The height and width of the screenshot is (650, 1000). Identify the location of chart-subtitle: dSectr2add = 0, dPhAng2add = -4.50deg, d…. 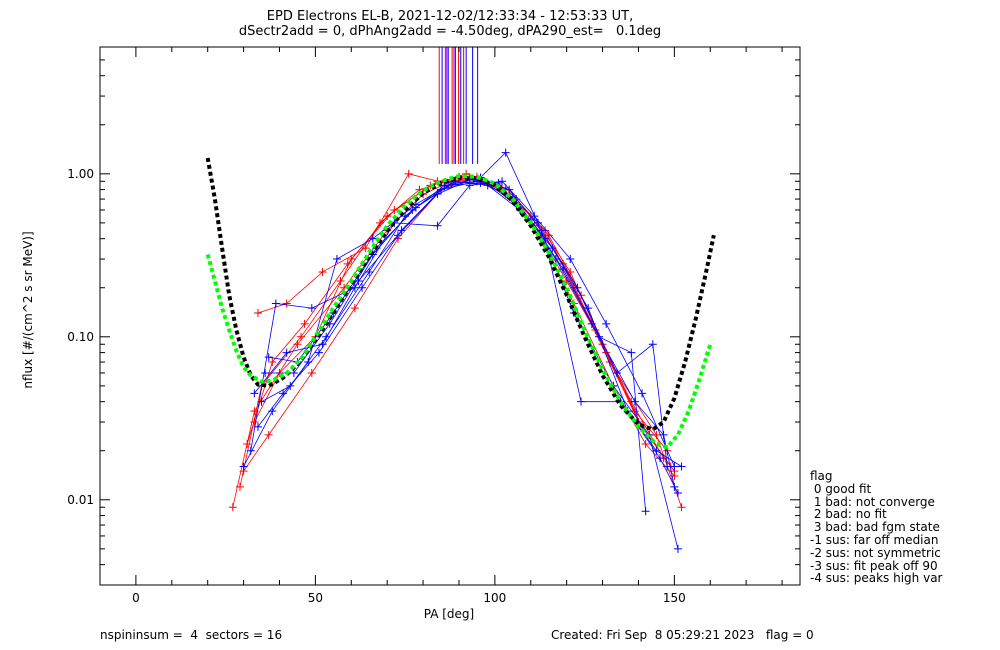
(450, 31).